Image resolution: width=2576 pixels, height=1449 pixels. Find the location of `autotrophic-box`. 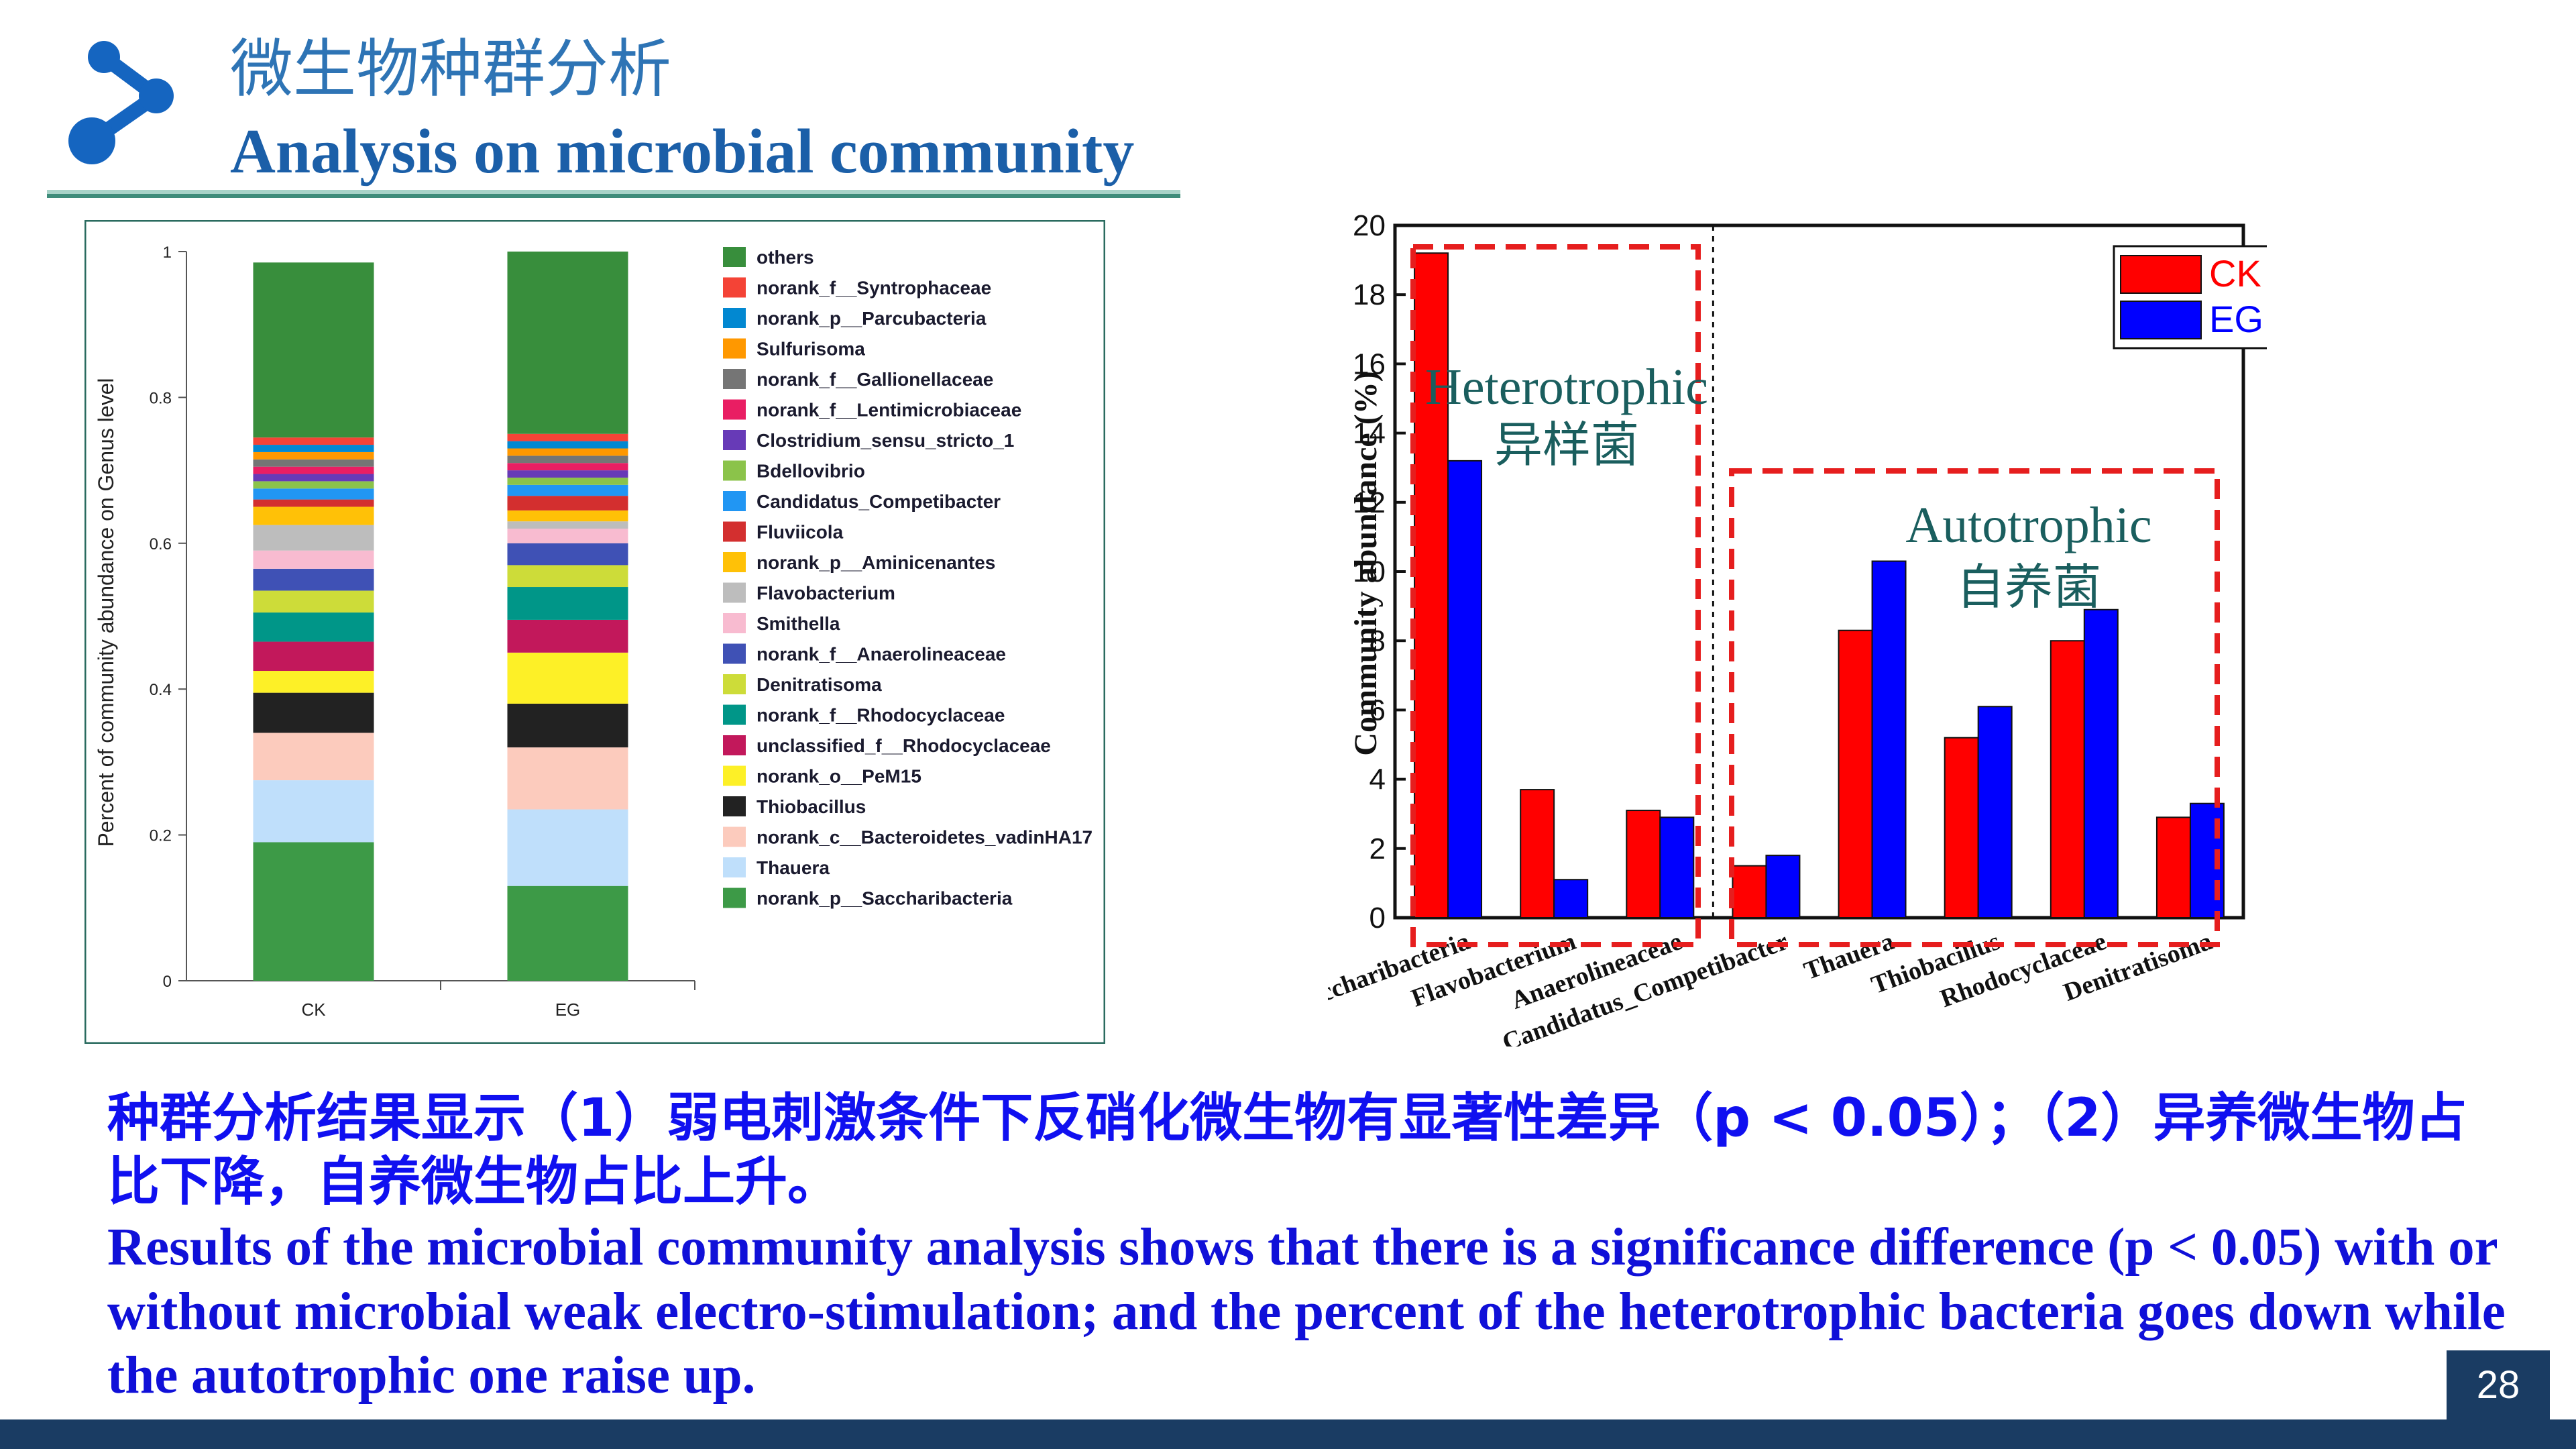

autotrophic-box is located at coordinates (1974, 707).